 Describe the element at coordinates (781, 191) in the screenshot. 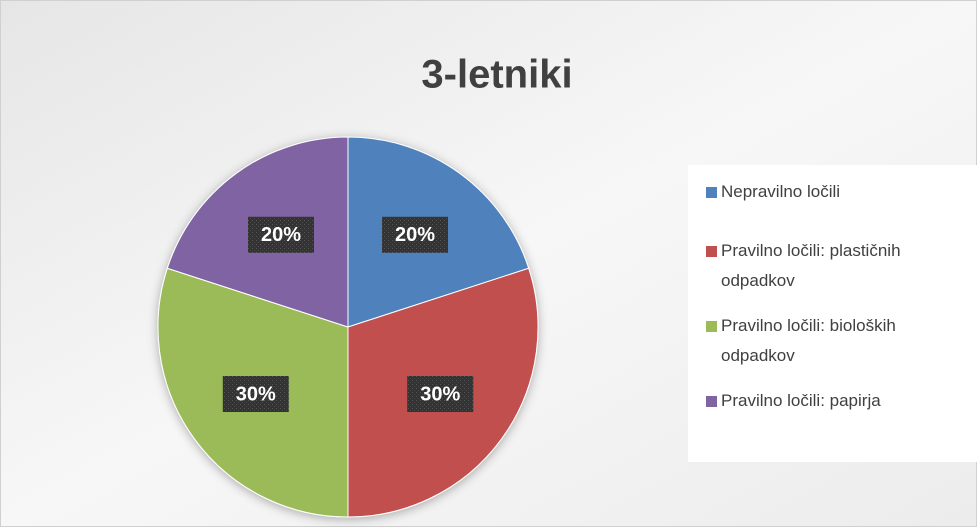

I see `legend-label: Nepravilno ločili` at that location.